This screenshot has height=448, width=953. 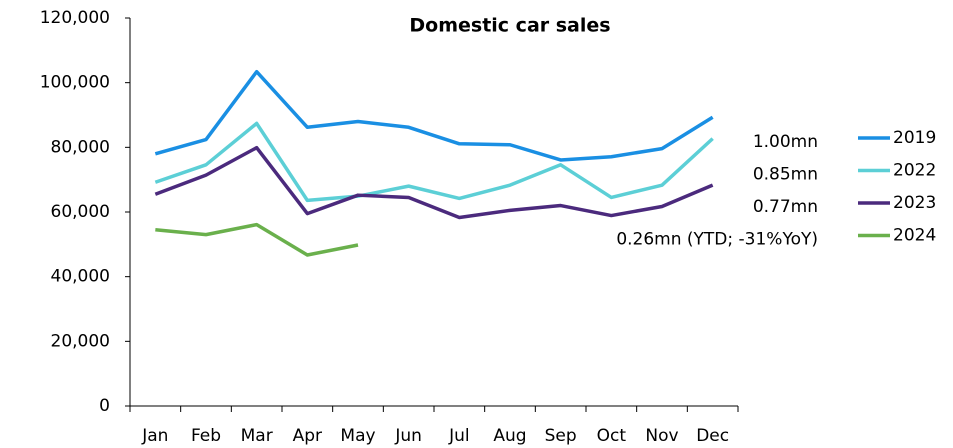 I want to click on legend-label: 2022, so click(x=914, y=171).